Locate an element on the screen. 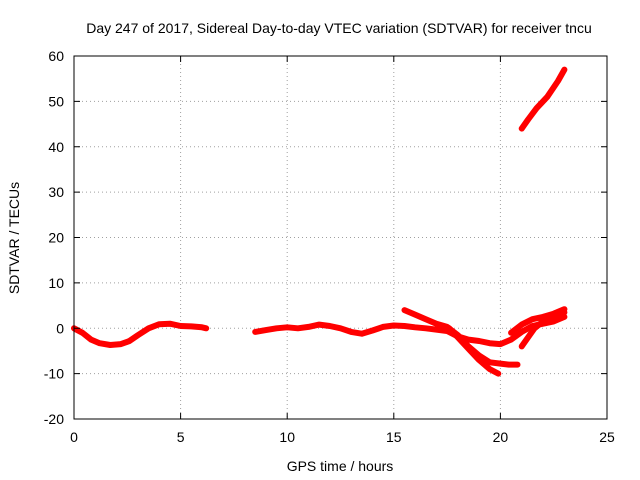  y-tick-label: 0 is located at coordinates (60, 328).